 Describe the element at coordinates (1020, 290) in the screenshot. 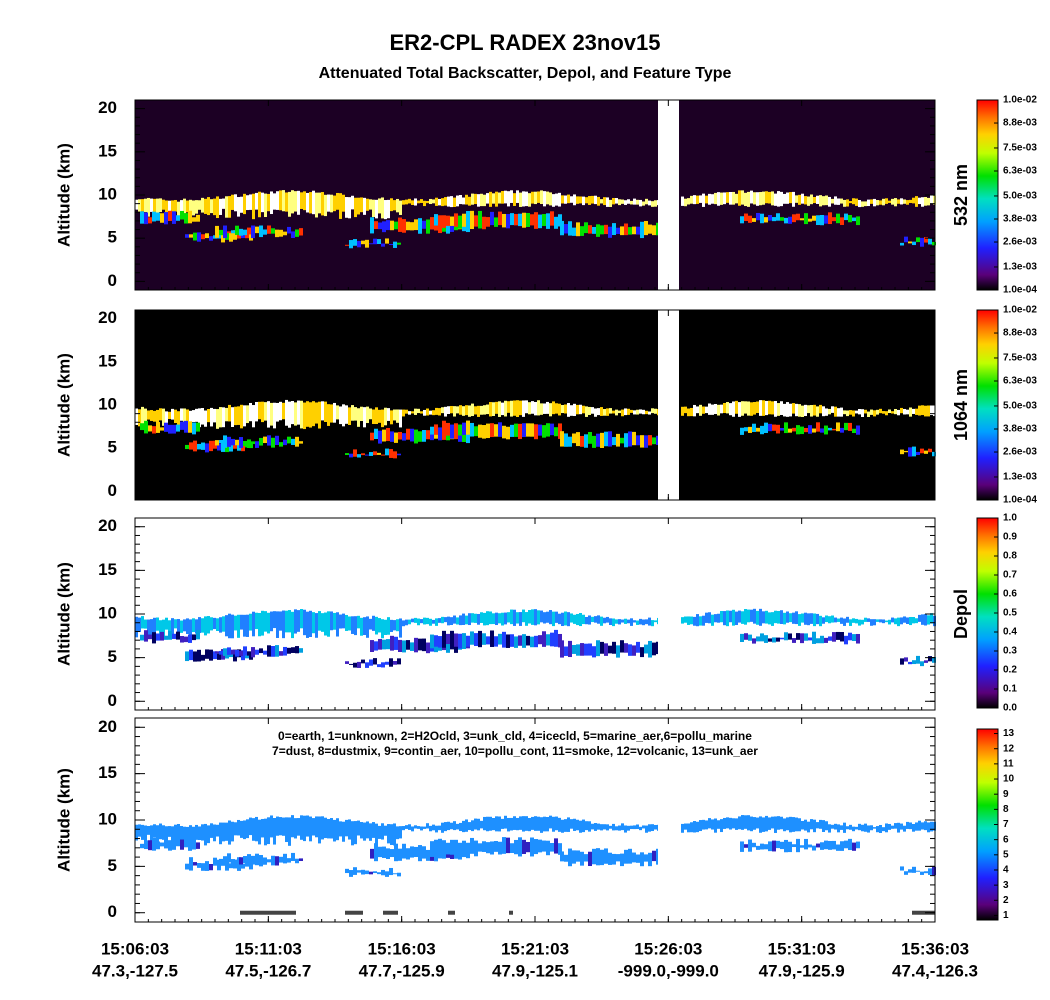

I see `colorbar-tick-label: 1.0e-04` at that location.